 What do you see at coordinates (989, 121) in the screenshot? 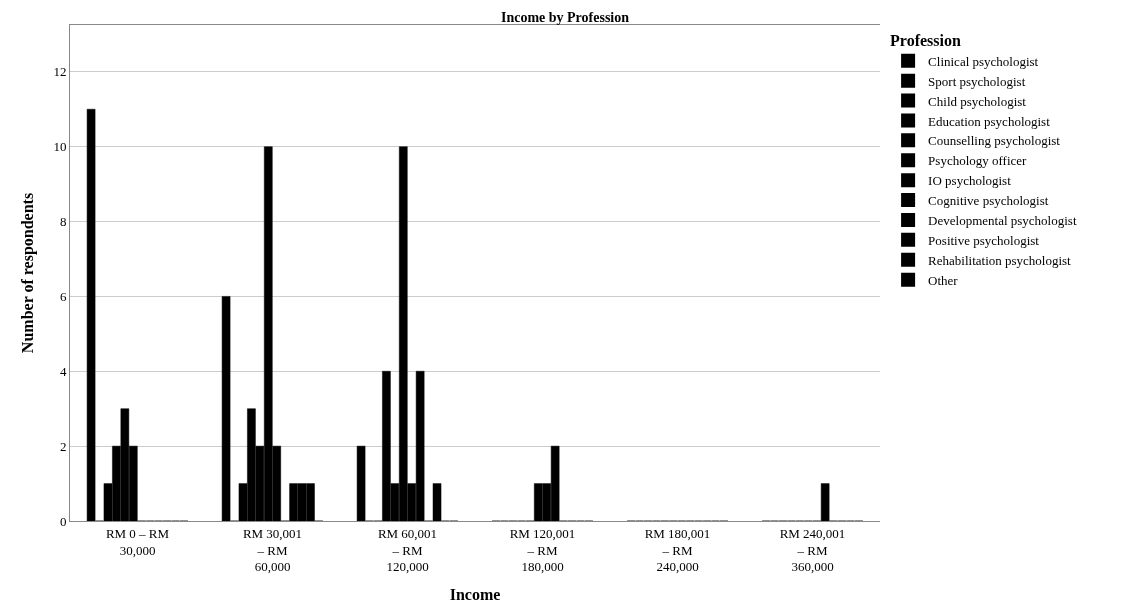
I see `legend-label: Education psychologist` at bounding box center [989, 121].